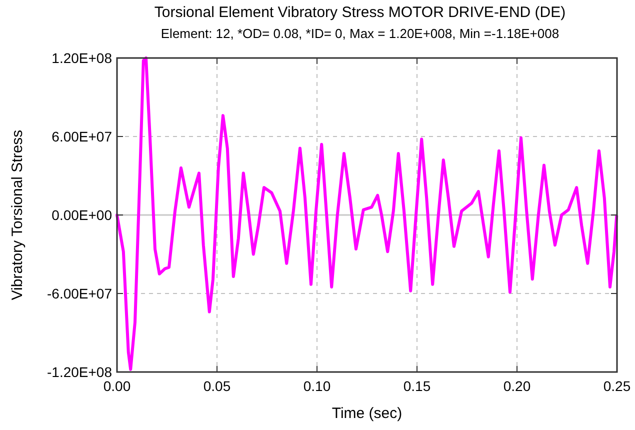  I want to click on y-tick-label: 1.20E+08, so click(82, 58).